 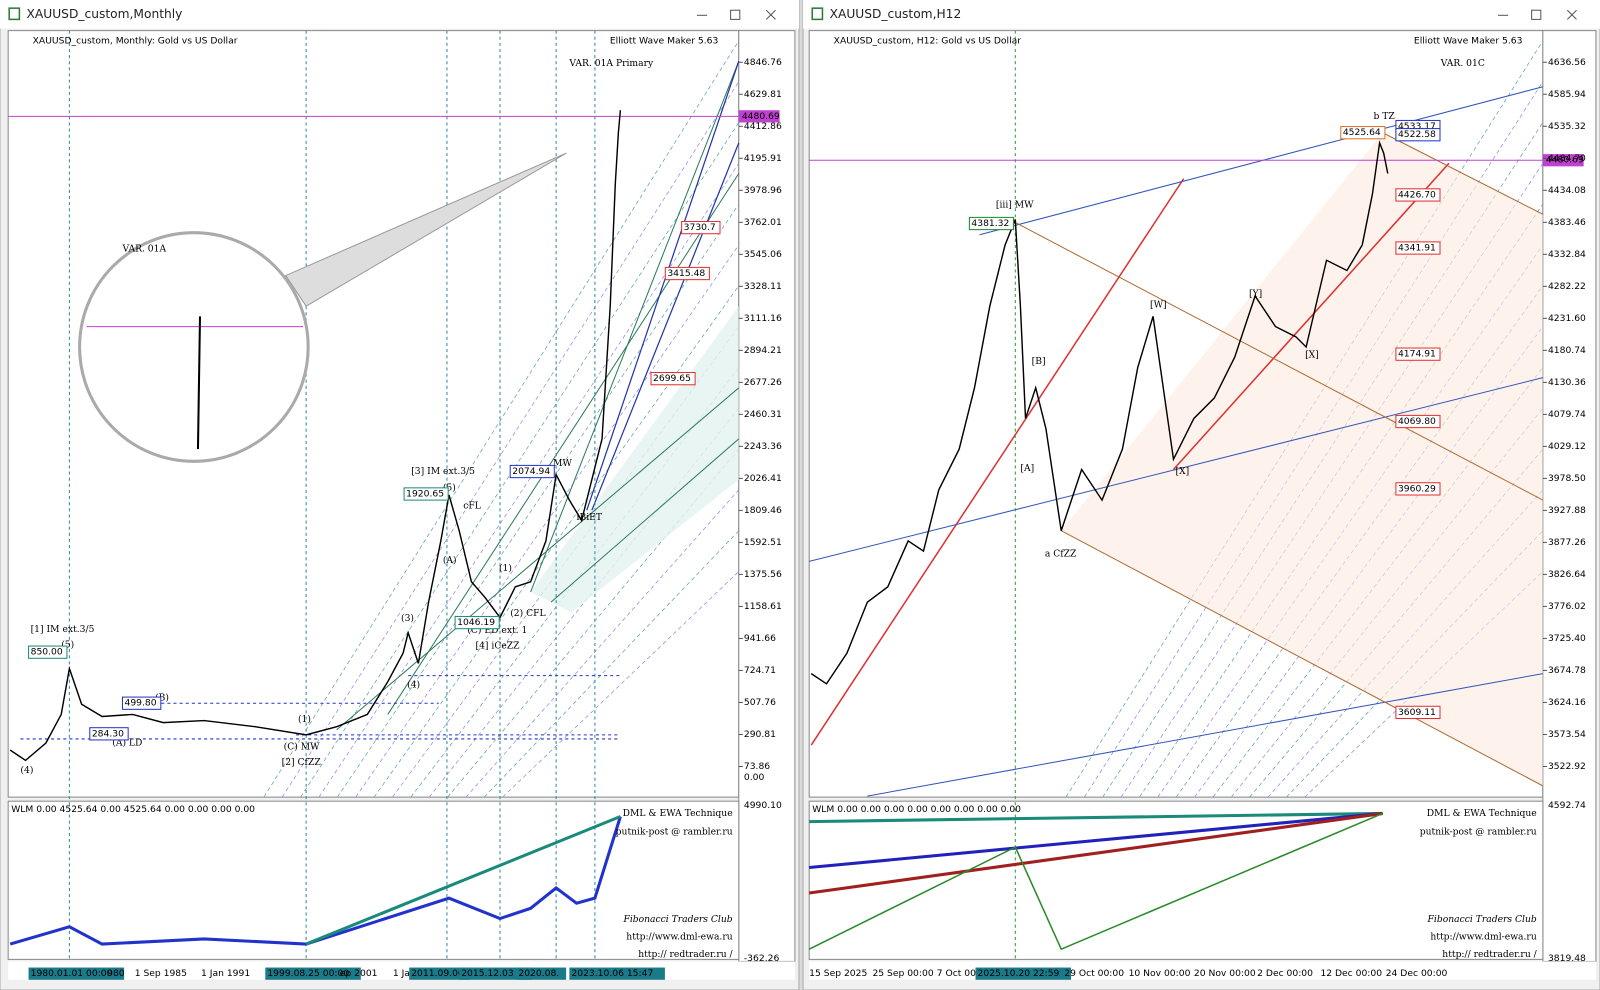 I want to click on wave-label: [4] iCeZZ, so click(x=498, y=646).